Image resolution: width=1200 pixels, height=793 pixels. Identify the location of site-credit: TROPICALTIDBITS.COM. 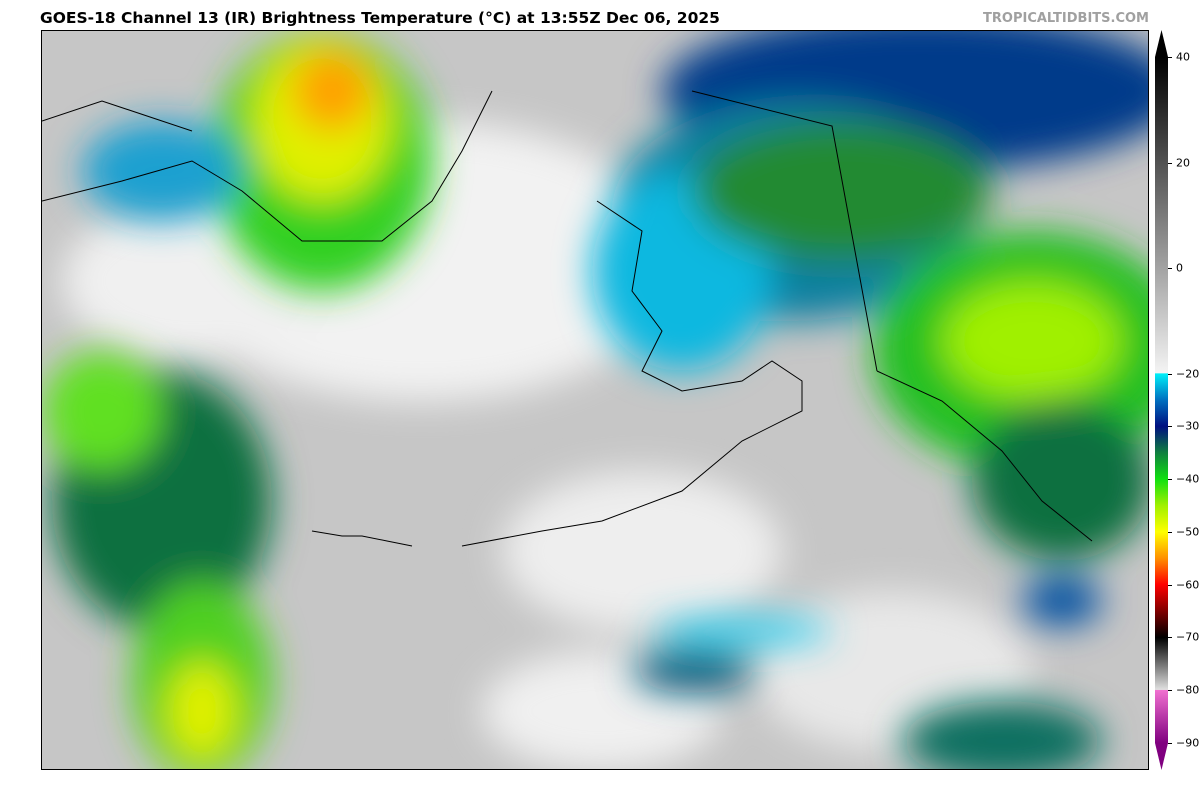
(1066, 18).